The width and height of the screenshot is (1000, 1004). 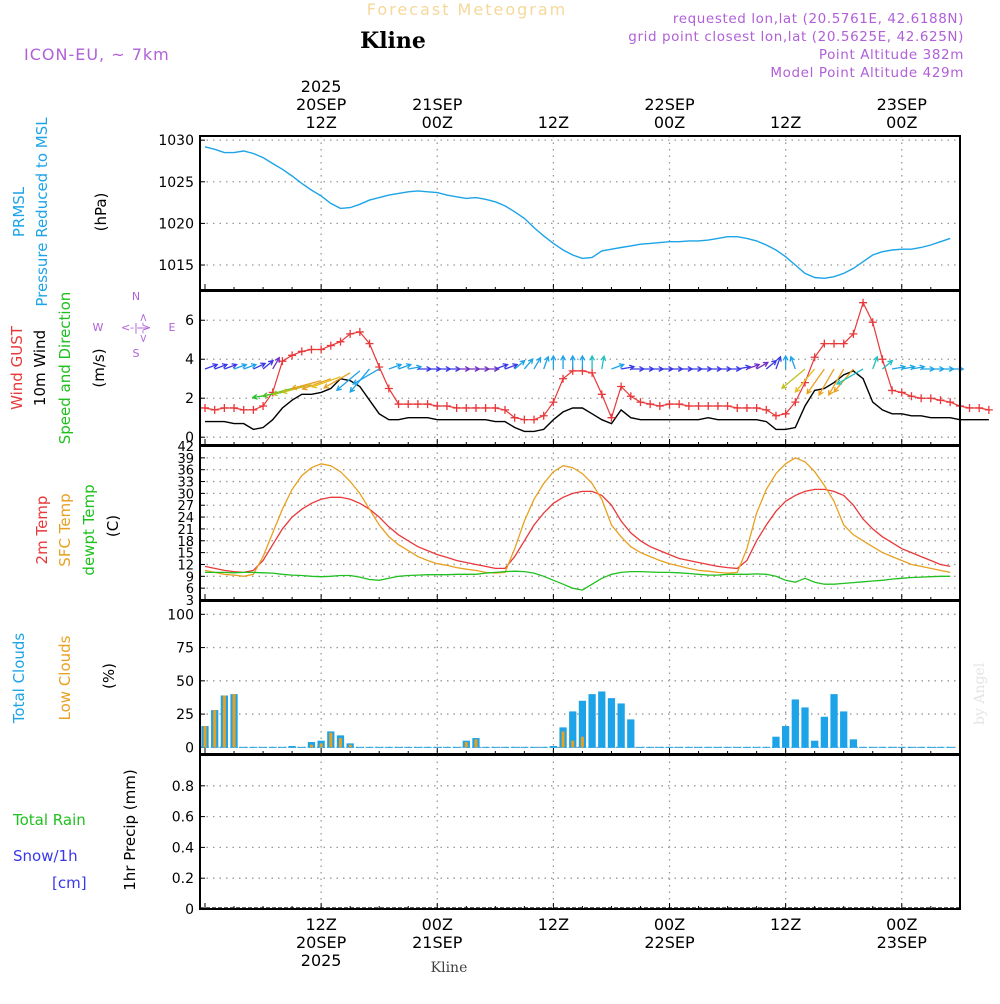 What do you see at coordinates (891, 55) in the screenshot?
I see `point-altitude: Point Altitude 382m` at bounding box center [891, 55].